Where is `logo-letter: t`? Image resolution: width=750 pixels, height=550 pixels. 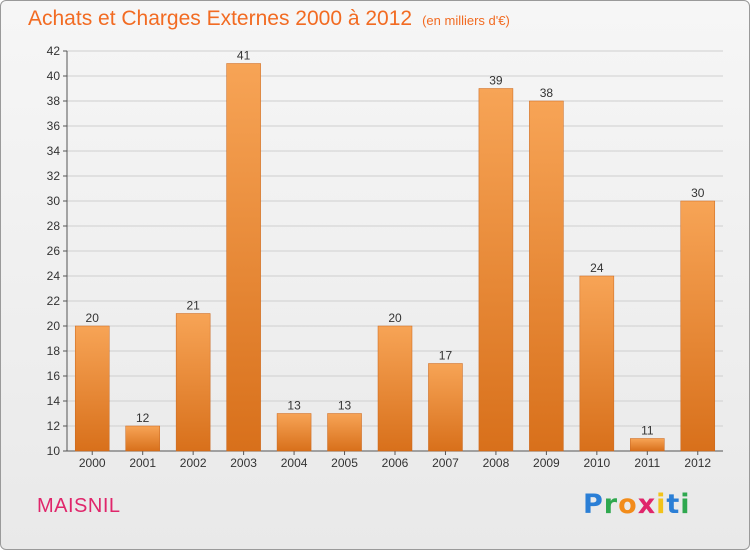 logo-letter: t is located at coordinates (673, 504).